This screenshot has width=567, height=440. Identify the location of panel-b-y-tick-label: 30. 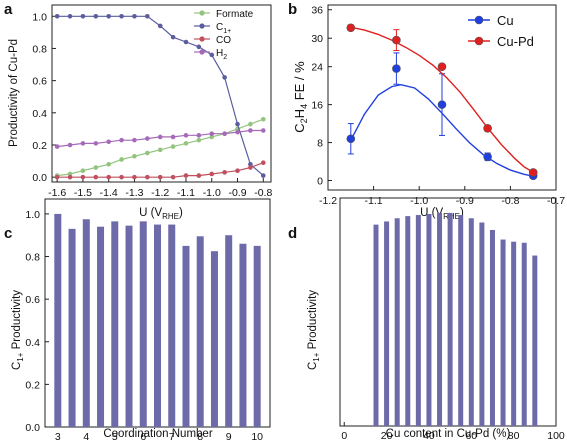
(317, 39).